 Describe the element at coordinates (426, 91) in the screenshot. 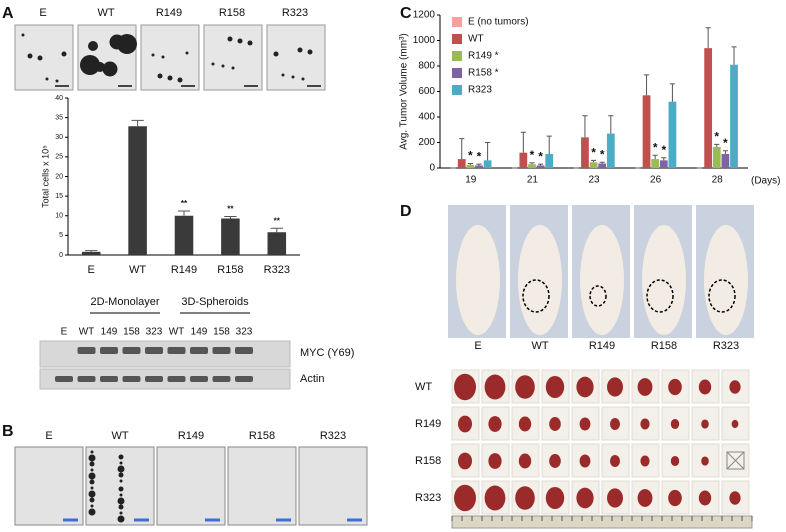

I see `y-tick-label: 600` at that location.